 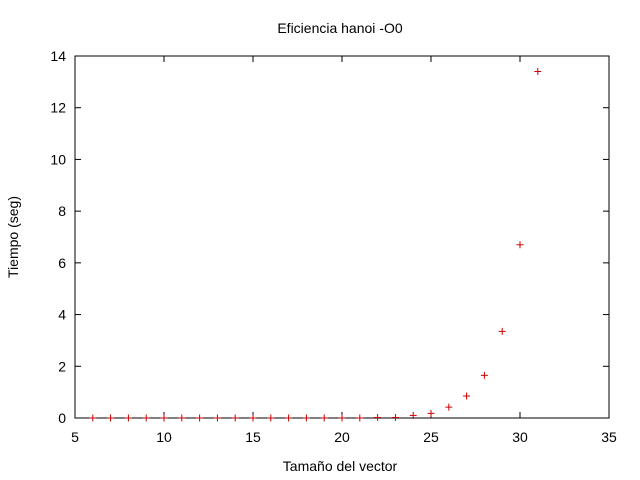 I want to click on x-tick-label: 25, so click(x=431, y=437).